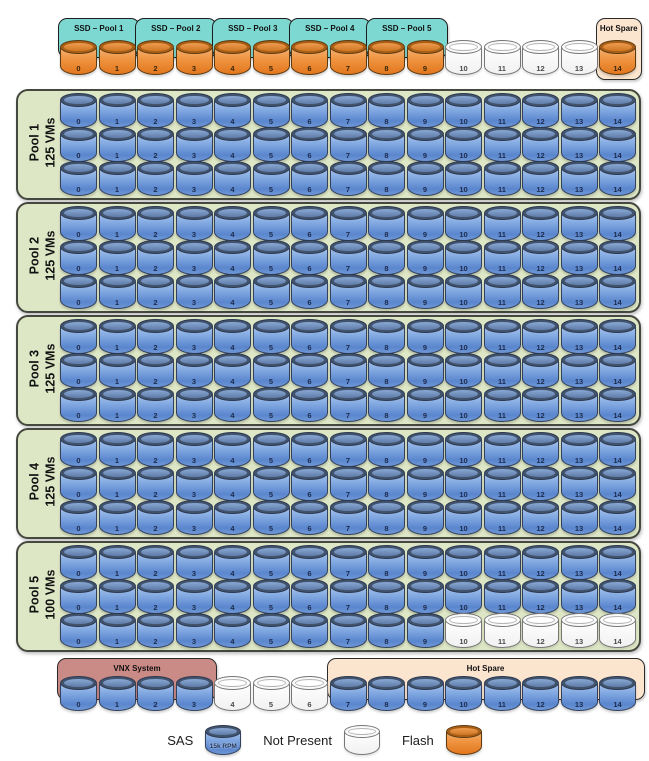 This screenshot has height=761, width=649. Describe the element at coordinates (502, 110) in the screenshot. I see `drive-sas: 11` at that location.